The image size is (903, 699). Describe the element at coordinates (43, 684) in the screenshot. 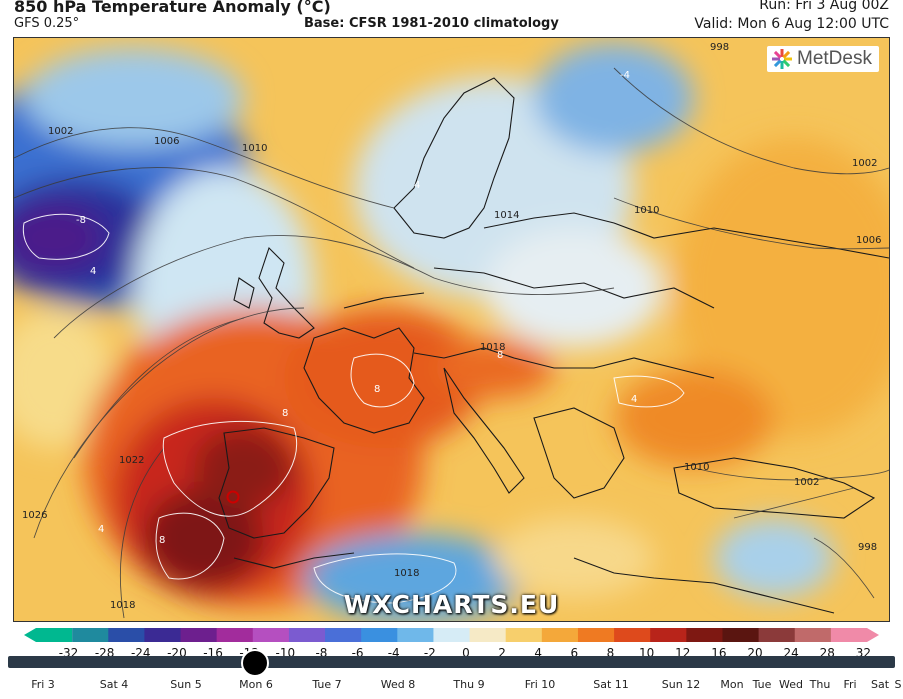

I see `timeline-day-label: Fri 3` at that location.